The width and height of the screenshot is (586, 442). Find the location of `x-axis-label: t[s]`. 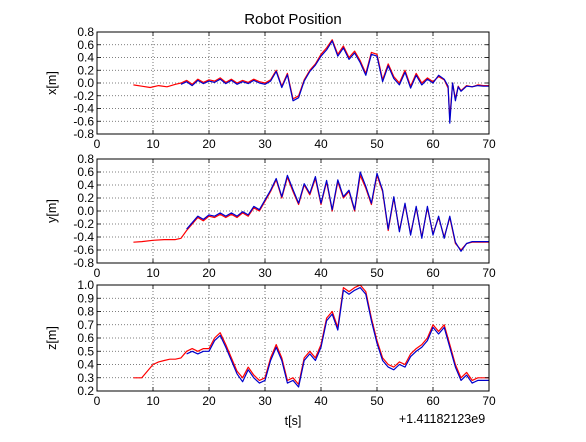

x-axis-label: t[s] is located at coordinates (293, 421).